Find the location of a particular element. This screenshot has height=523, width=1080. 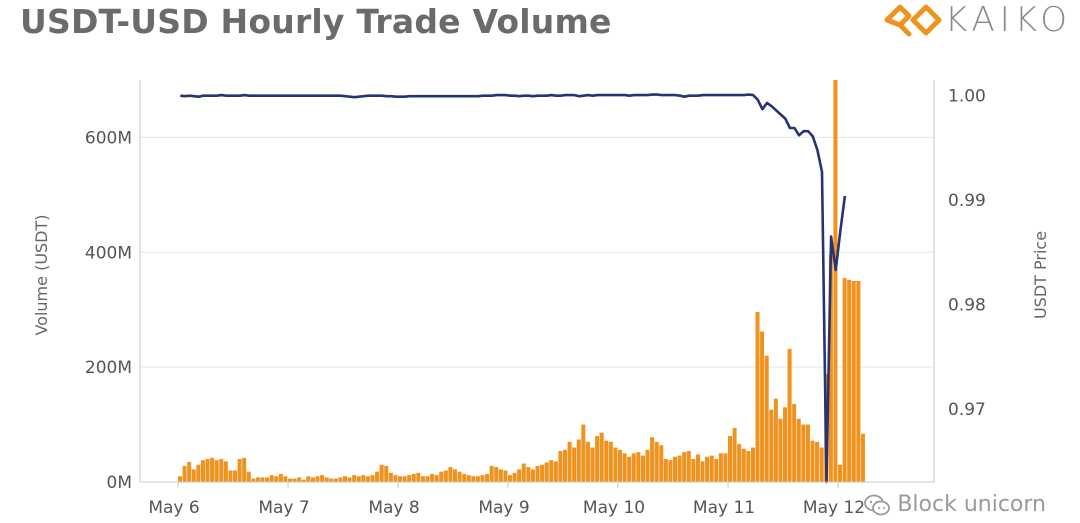

kaiko-logo: KAIKO is located at coordinates (977, 20).